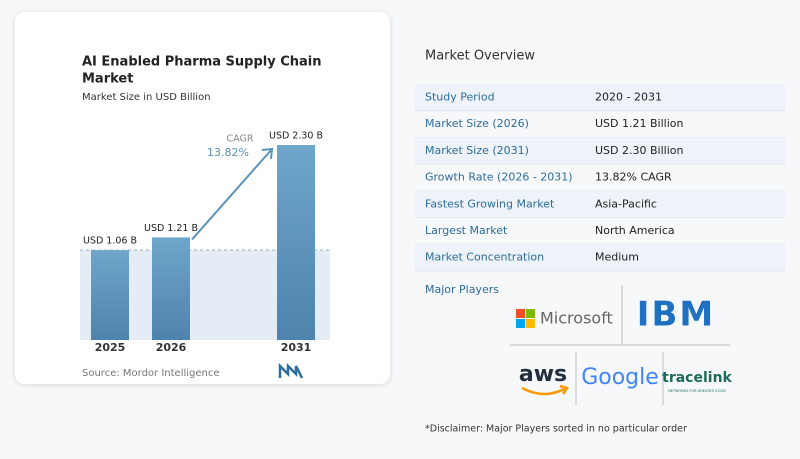  I want to click on row-value: USD 1.21 Billion, so click(639, 123).